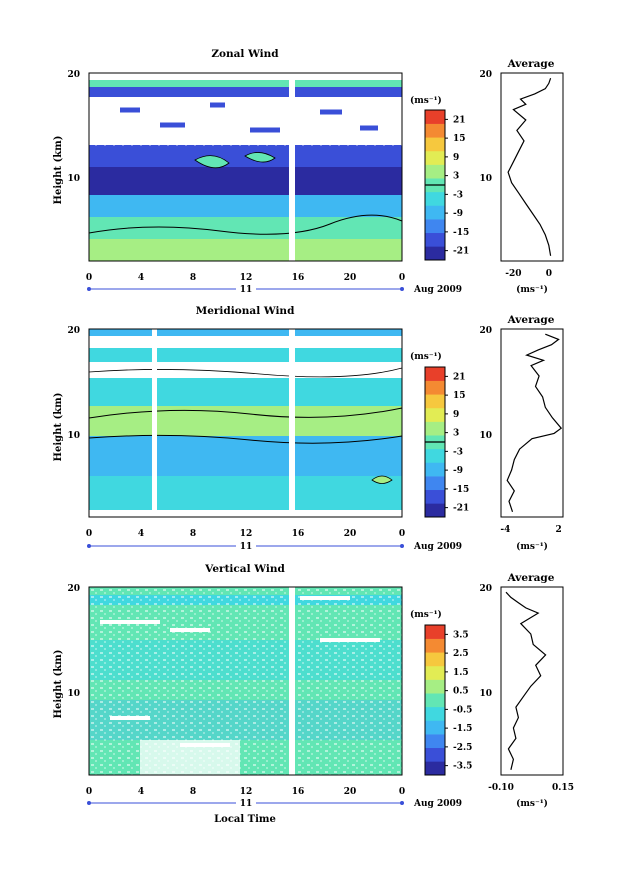  What do you see at coordinates (563, 788) in the screenshot?
I see `profile-x-tick: 0.15` at bounding box center [563, 788].